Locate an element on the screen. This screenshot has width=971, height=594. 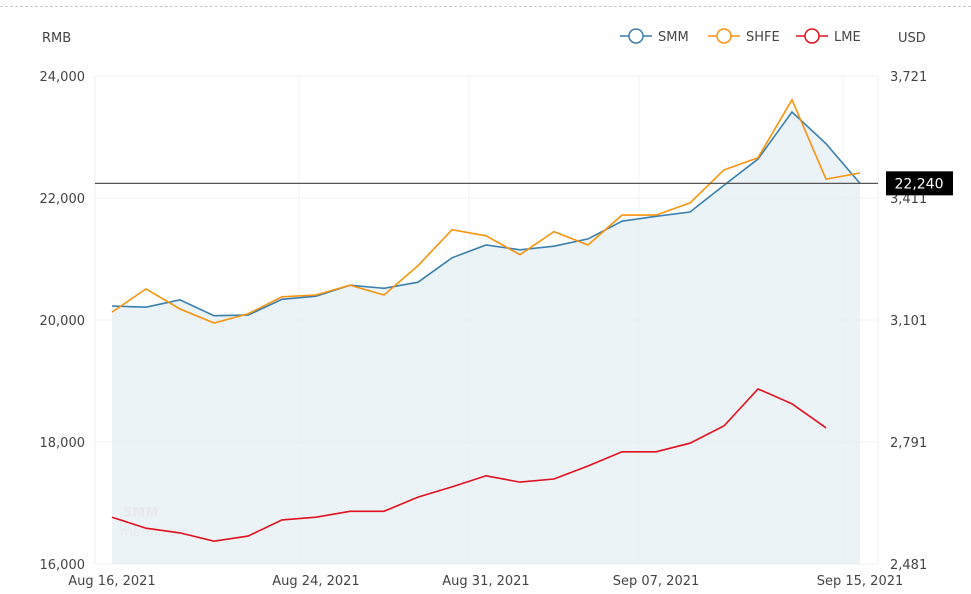
current-price-badge is located at coordinates (919, 183).